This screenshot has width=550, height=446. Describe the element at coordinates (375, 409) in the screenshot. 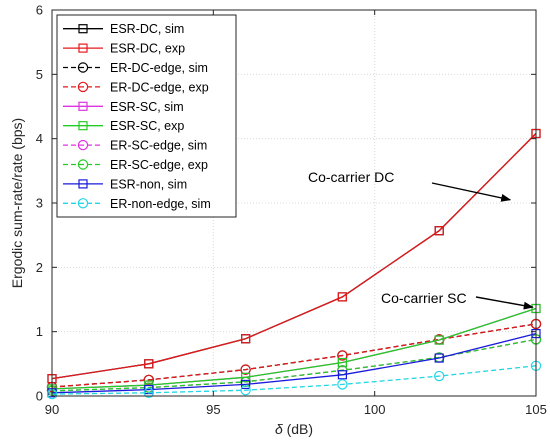

I see `x-tick-label: 100` at that location.